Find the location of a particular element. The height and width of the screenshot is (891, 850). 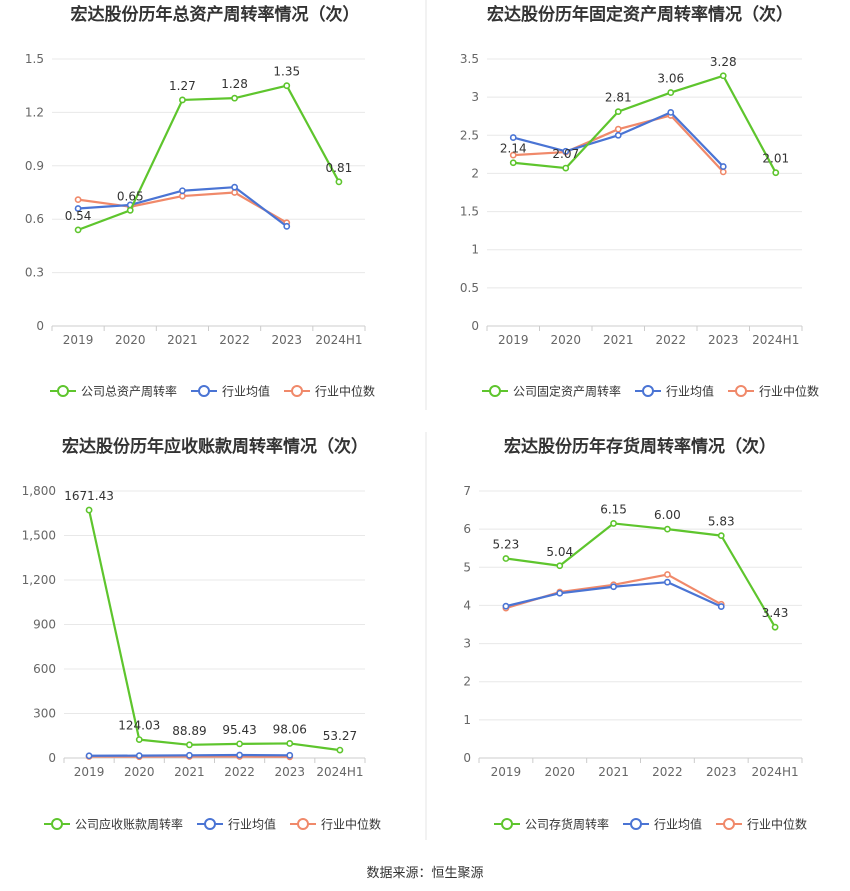

data-label: 0.65 is located at coordinates (130, 196).